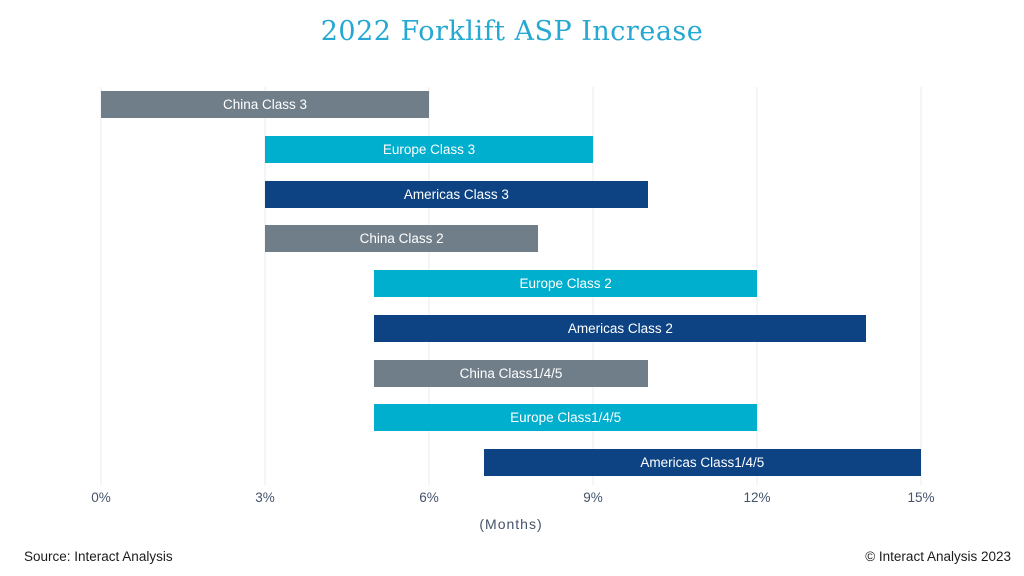 The image size is (1024, 576). Describe the element at coordinates (593, 497) in the screenshot. I see `x-tick-label: 9%` at that location.